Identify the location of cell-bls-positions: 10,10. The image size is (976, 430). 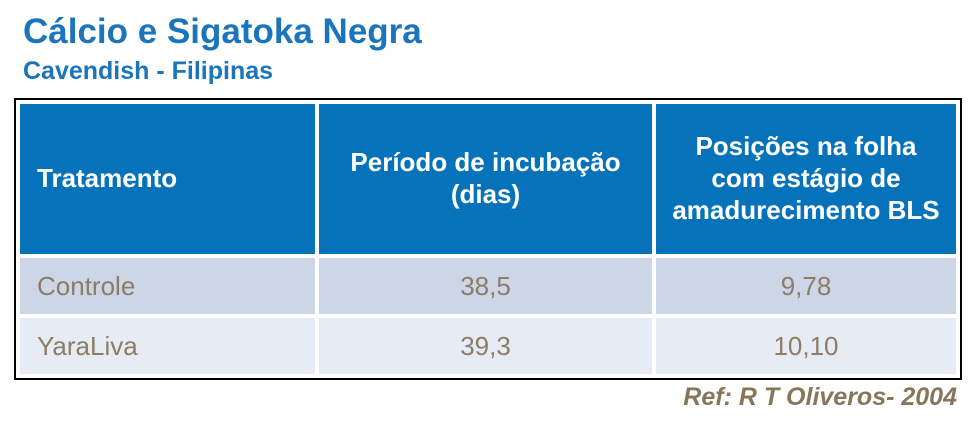
(806, 346).